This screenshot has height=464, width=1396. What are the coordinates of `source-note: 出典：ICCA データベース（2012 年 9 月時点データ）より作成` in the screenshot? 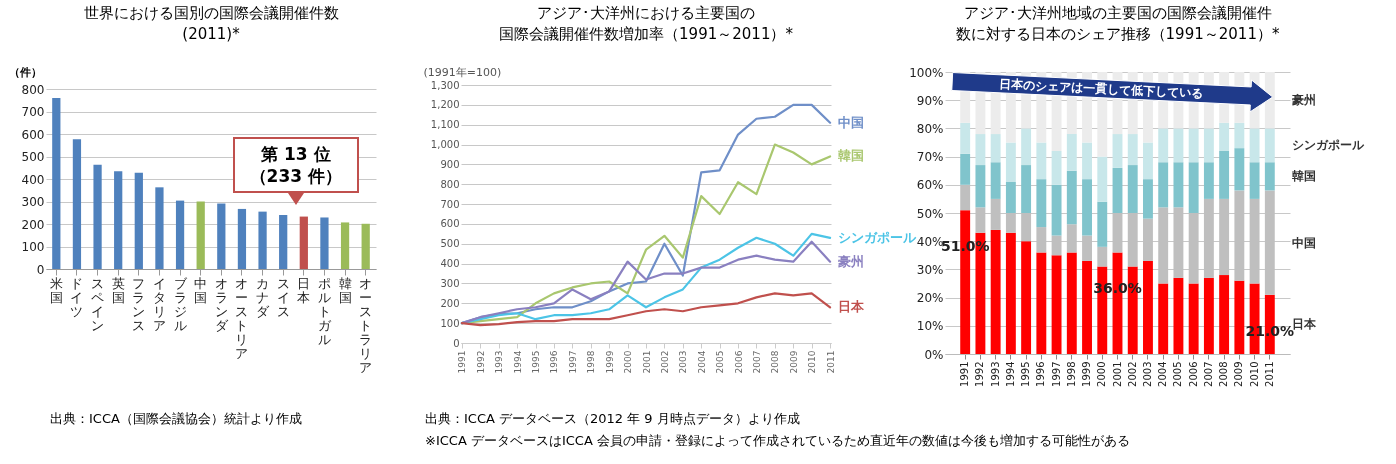 It's located at (612, 419).